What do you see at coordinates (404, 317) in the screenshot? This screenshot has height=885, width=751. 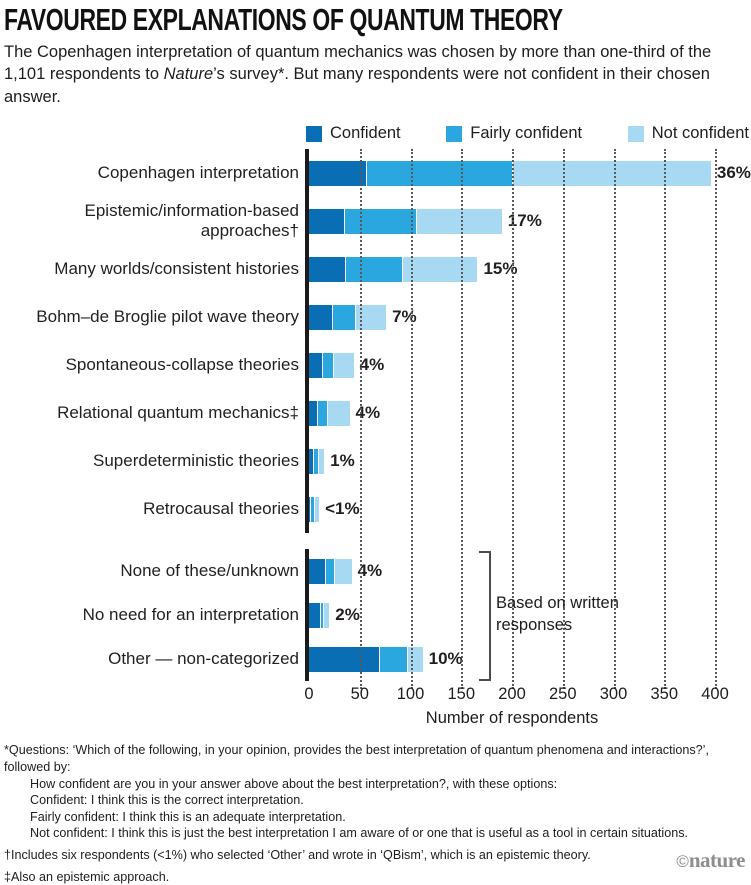 I see `percent-label: 7%` at bounding box center [404, 317].